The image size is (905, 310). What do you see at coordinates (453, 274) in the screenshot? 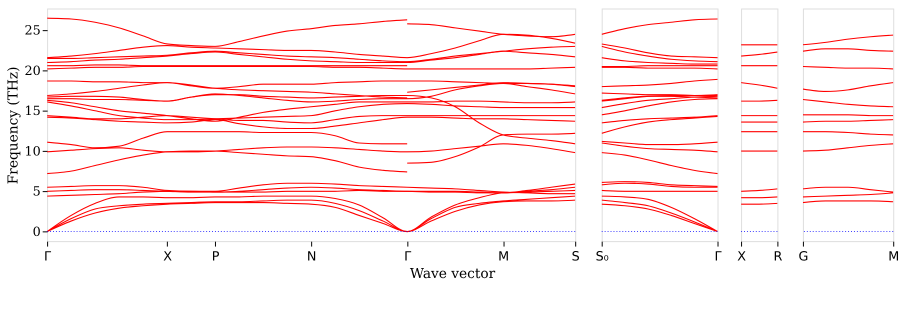
I see `x-axis-title: Wave vector` at bounding box center [453, 274].